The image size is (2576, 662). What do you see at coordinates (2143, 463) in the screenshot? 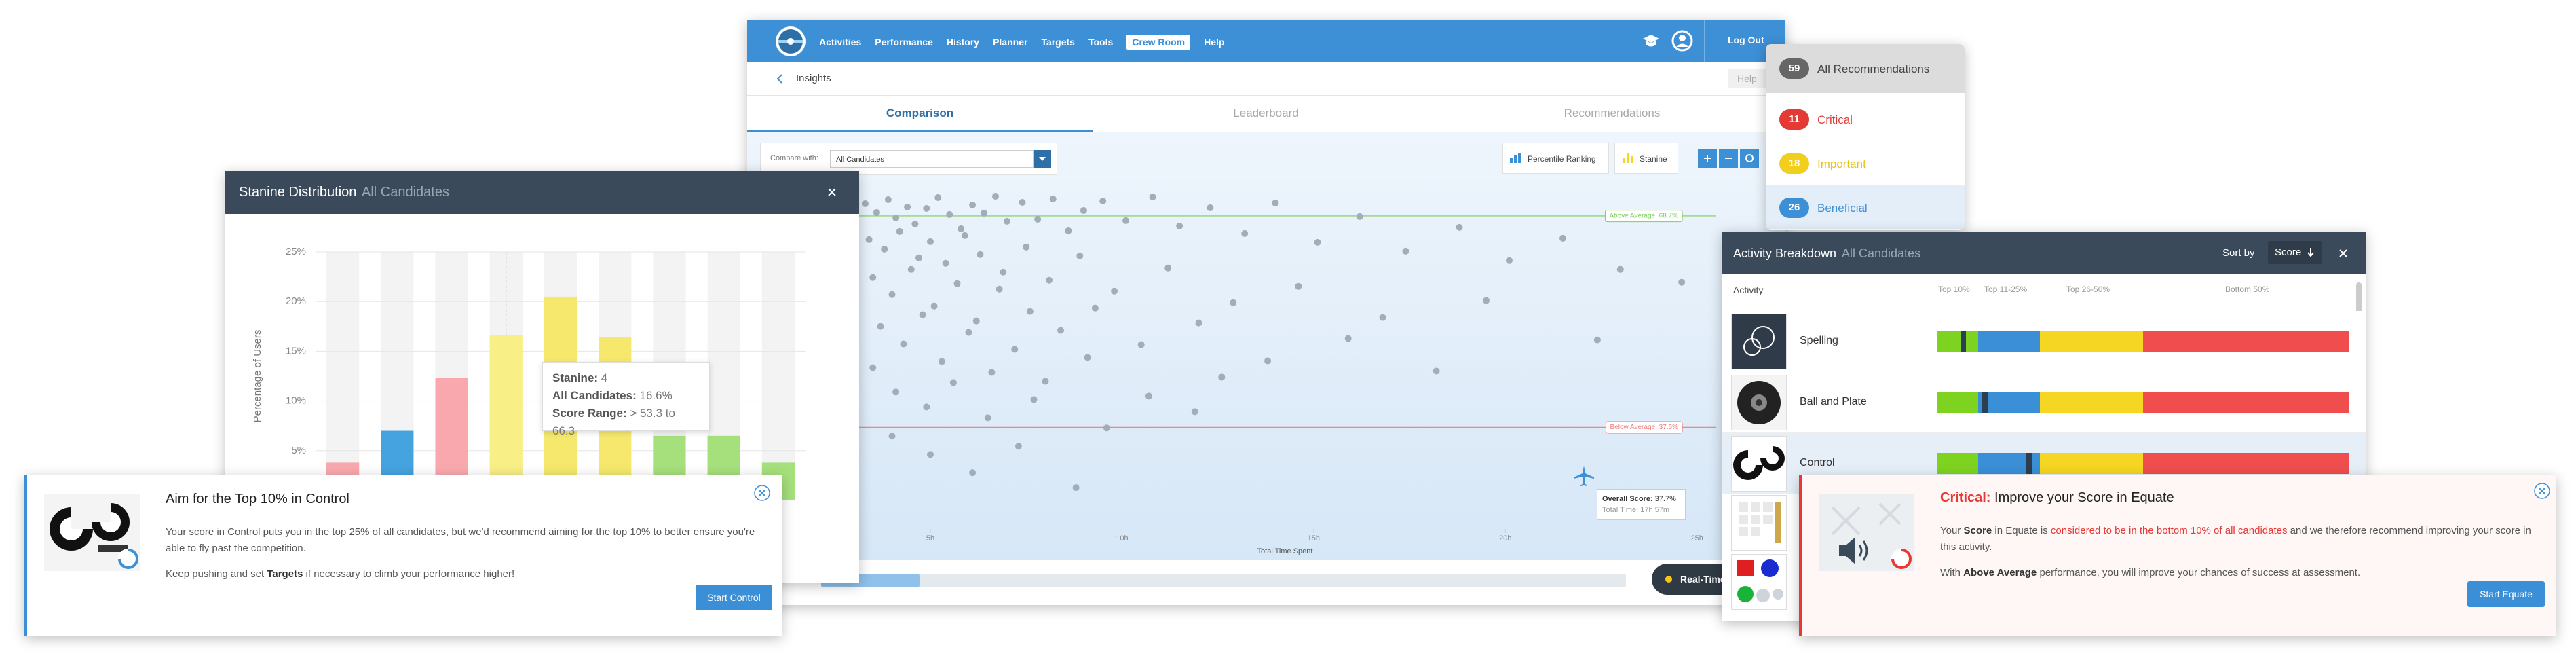
I see `performance-bar` at bounding box center [2143, 463].